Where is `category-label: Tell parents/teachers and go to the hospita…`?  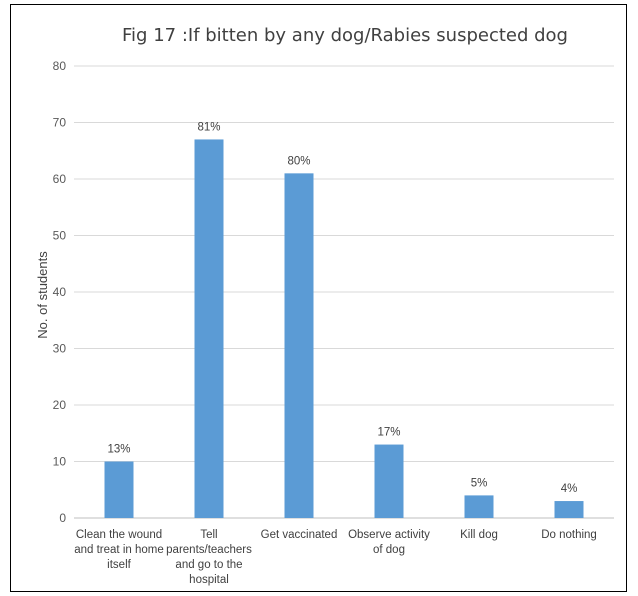 category-label: Tell parents/teachers and go to the hospita… is located at coordinates (209, 557).